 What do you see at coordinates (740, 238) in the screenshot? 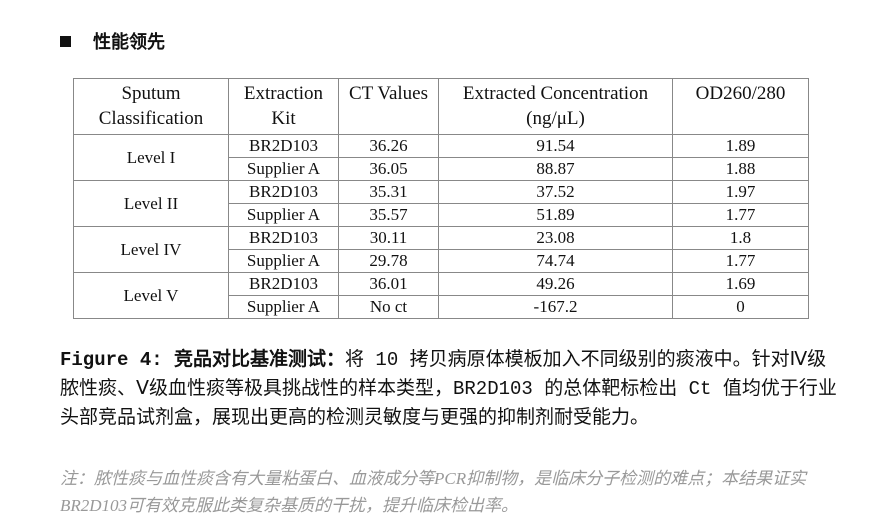
I see `table-cell: 1.8` at bounding box center [740, 238].